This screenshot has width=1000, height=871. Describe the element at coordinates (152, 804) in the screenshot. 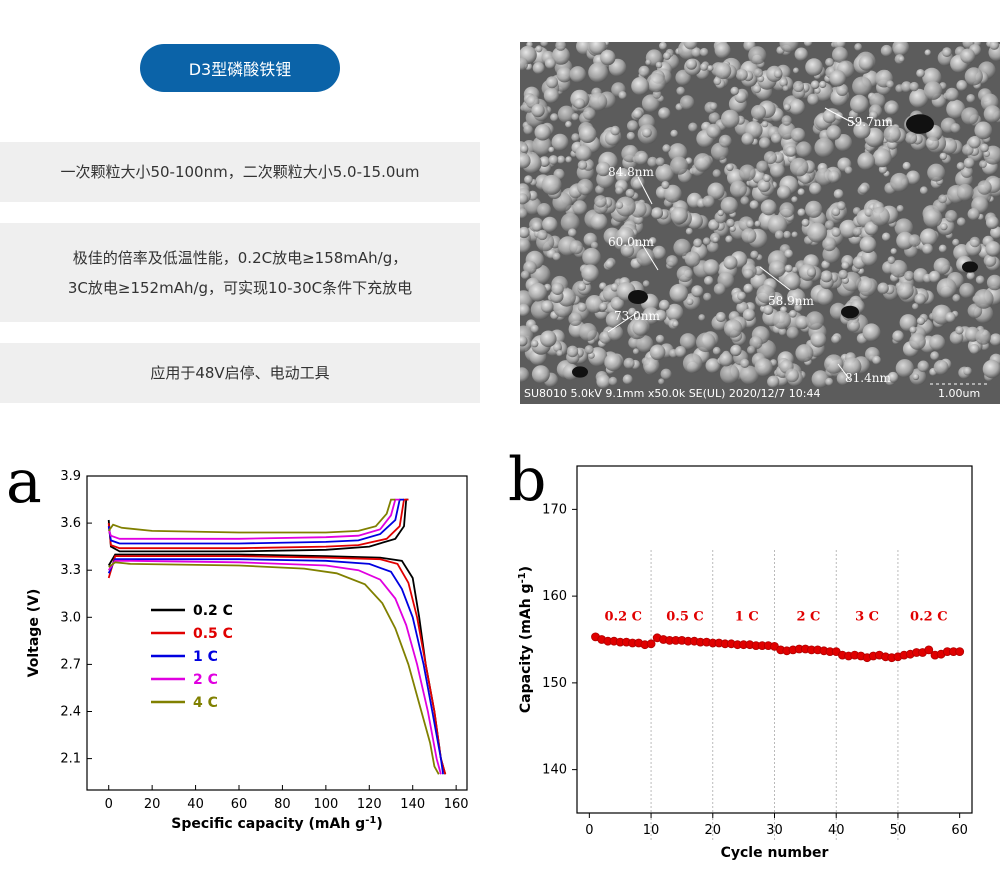

I see `x-tick-label: 20` at that location.